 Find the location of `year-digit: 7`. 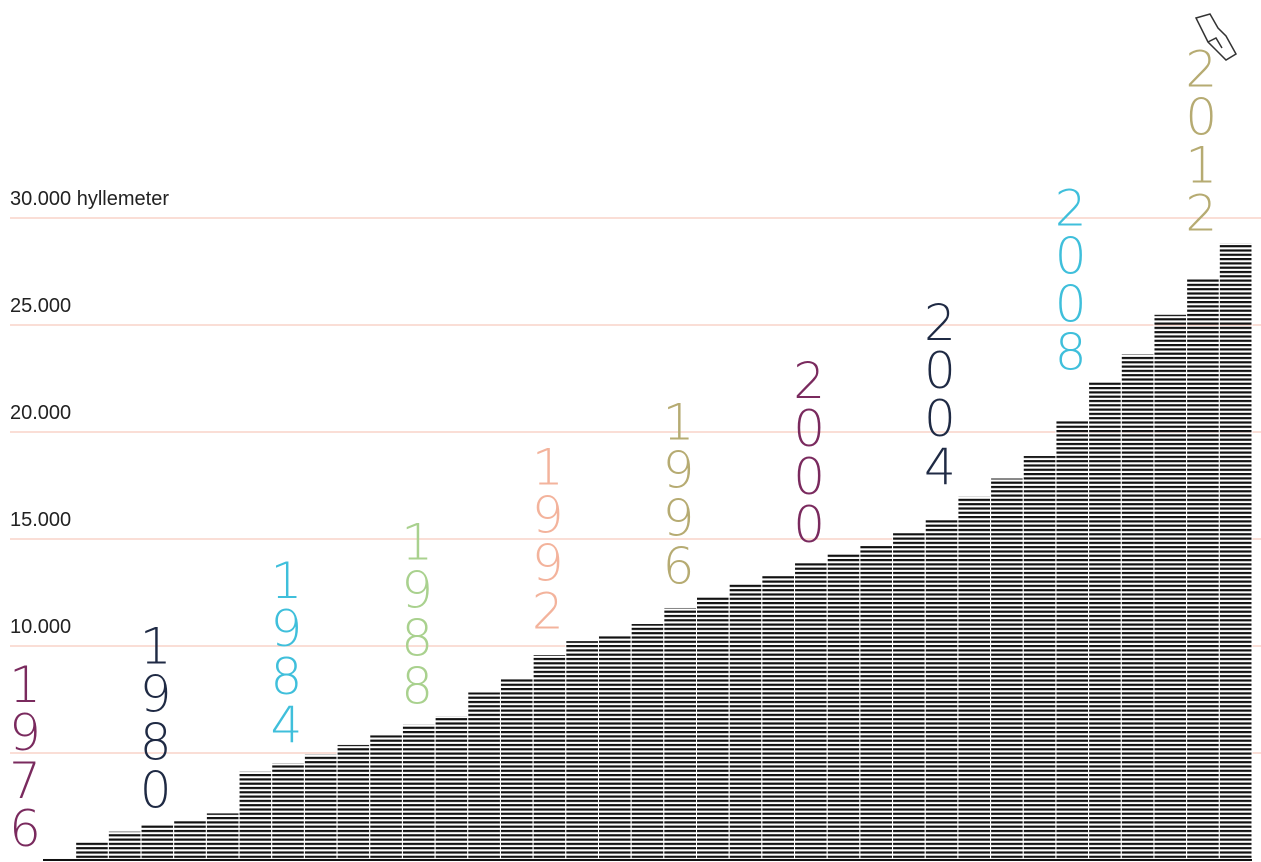

year-digit: 7 is located at coordinates (25, 781).